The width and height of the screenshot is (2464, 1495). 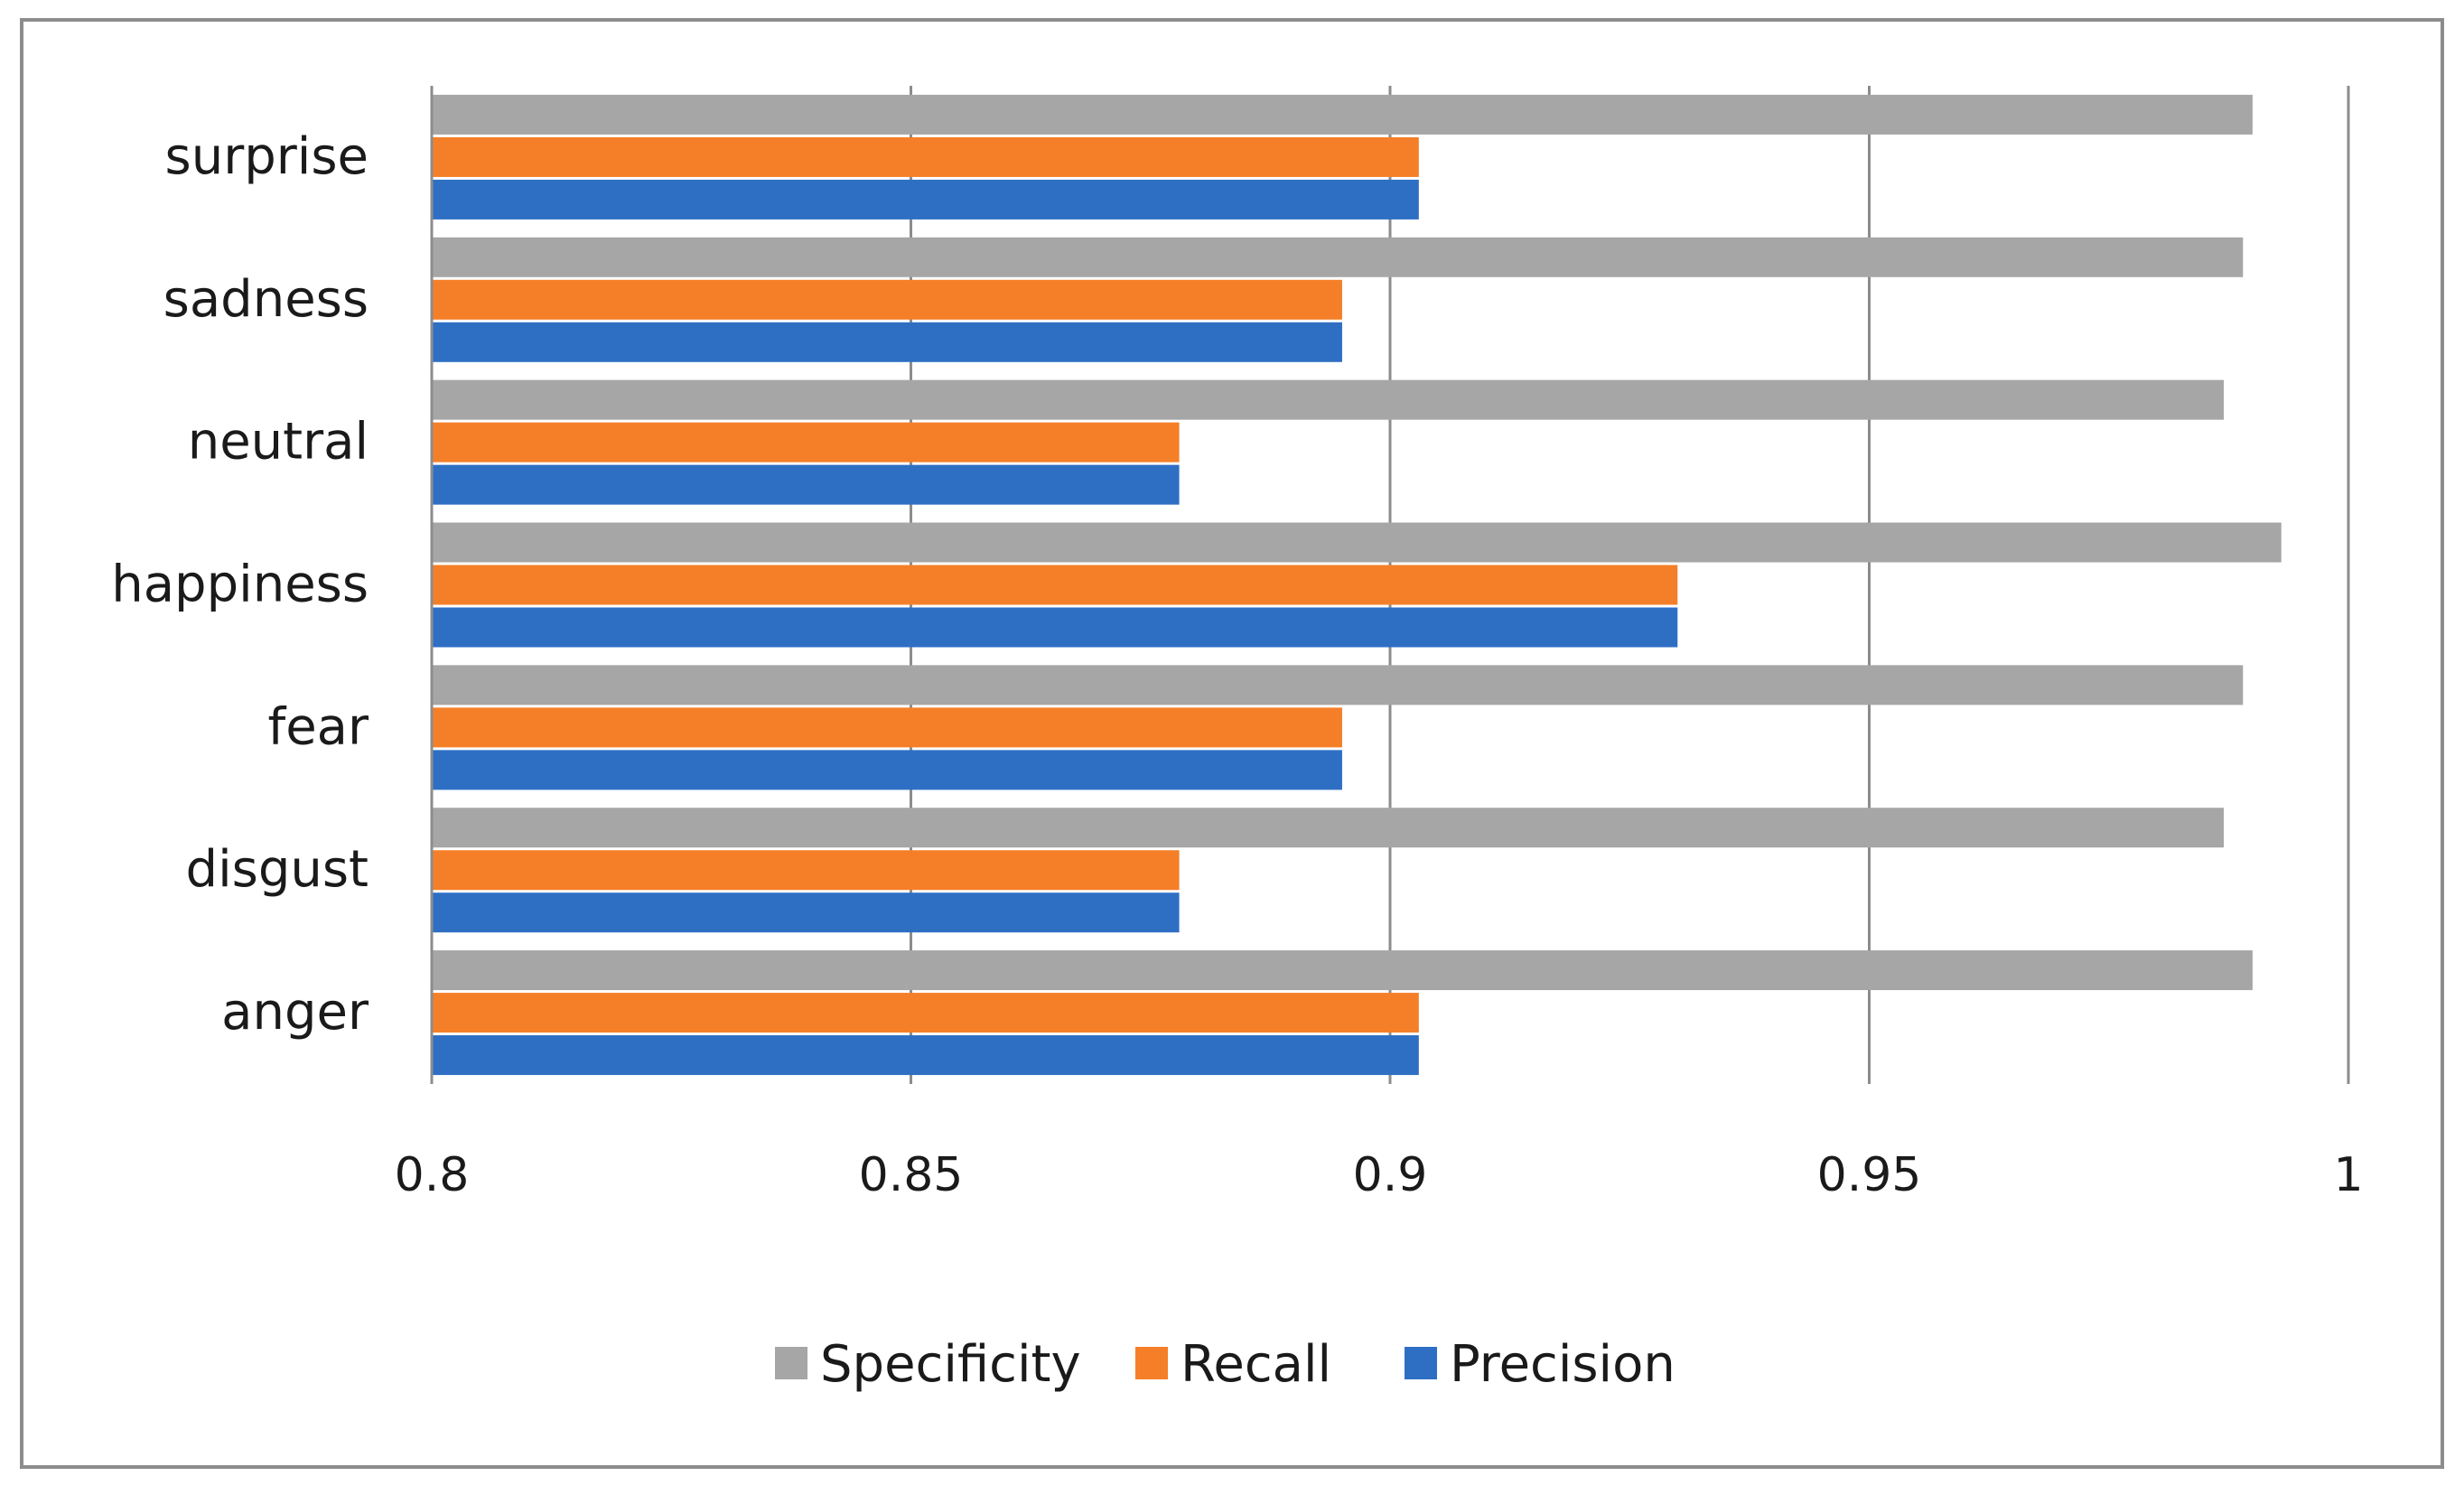 What do you see at coordinates (1357, 542) in the screenshot?
I see `bar-happiness-specificity` at bounding box center [1357, 542].